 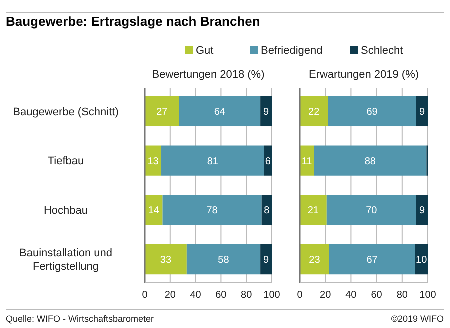 I want to click on y-tick-label: Bauinstallation und Fertigstellung, so click(x=66, y=260).